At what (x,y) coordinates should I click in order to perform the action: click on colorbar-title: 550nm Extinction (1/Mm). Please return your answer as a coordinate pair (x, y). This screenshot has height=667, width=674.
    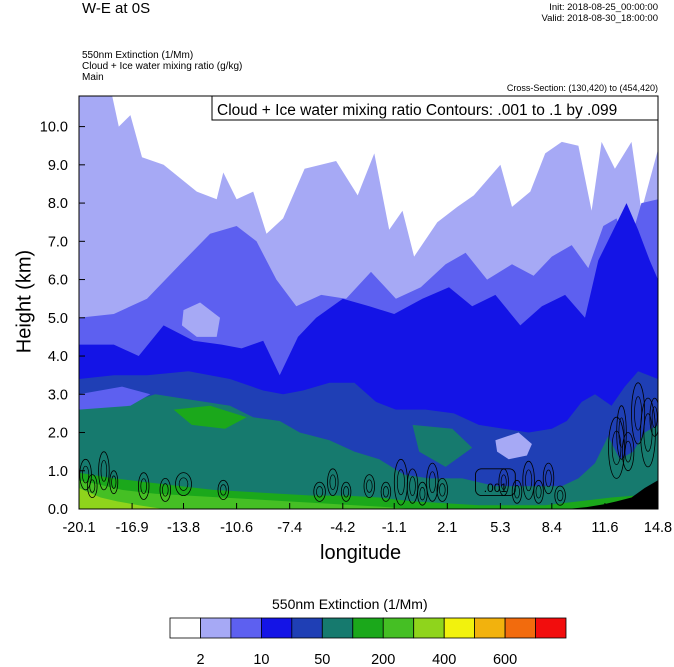
    Looking at the image, I should click on (350, 604).